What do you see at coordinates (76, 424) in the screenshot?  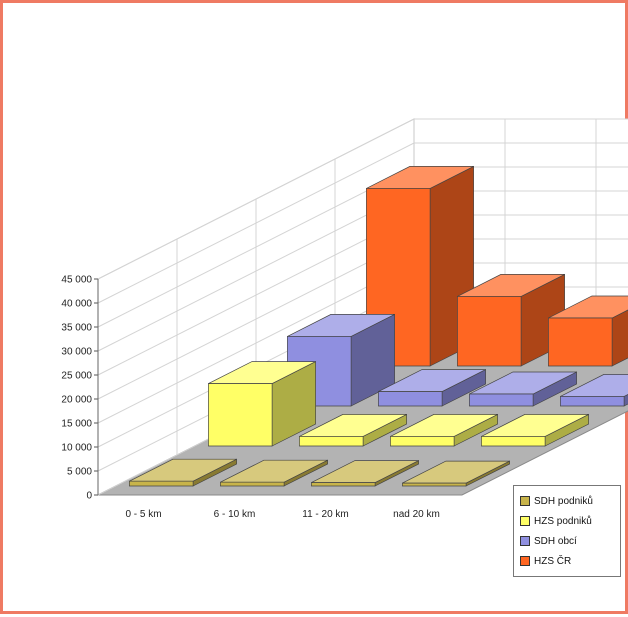 I see `y-tick-label: 15 000` at bounding box center [76, 424].